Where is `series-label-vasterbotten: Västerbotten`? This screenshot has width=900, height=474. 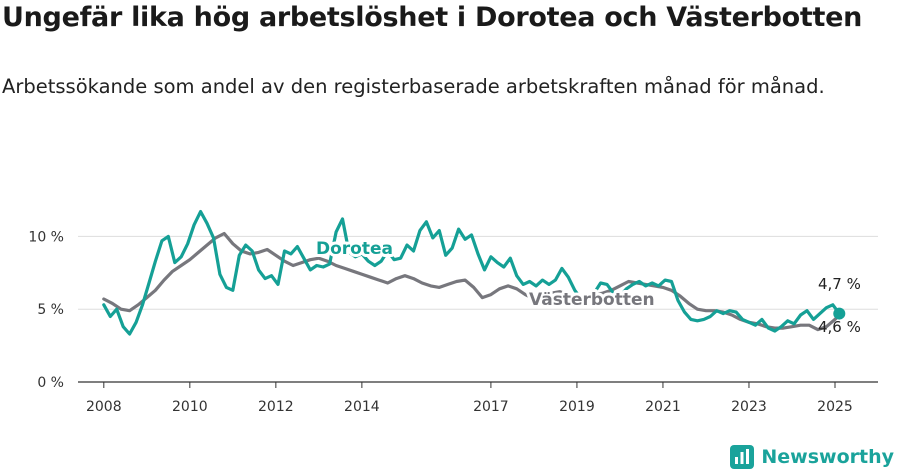
series-label-vasterbotten: Västerbotten is located at coordinates (592, 300).